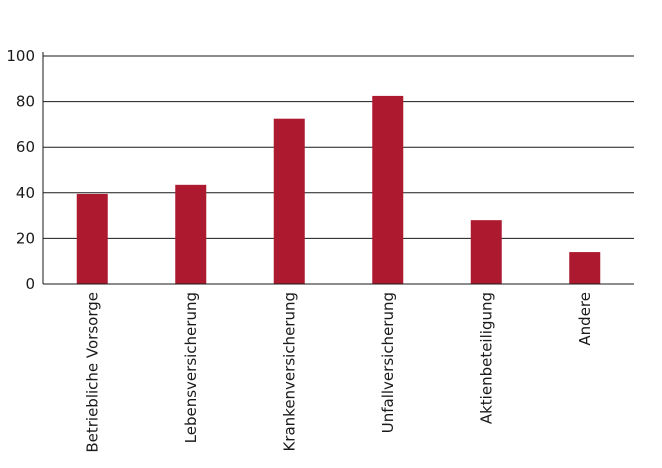 Image resolution: width=662 pixels, height=468 pixels. What do you see at coordinates (25, 238) in the screenshot?
I see `y-tick-label-20: 20` at bounding box center [25, 238].